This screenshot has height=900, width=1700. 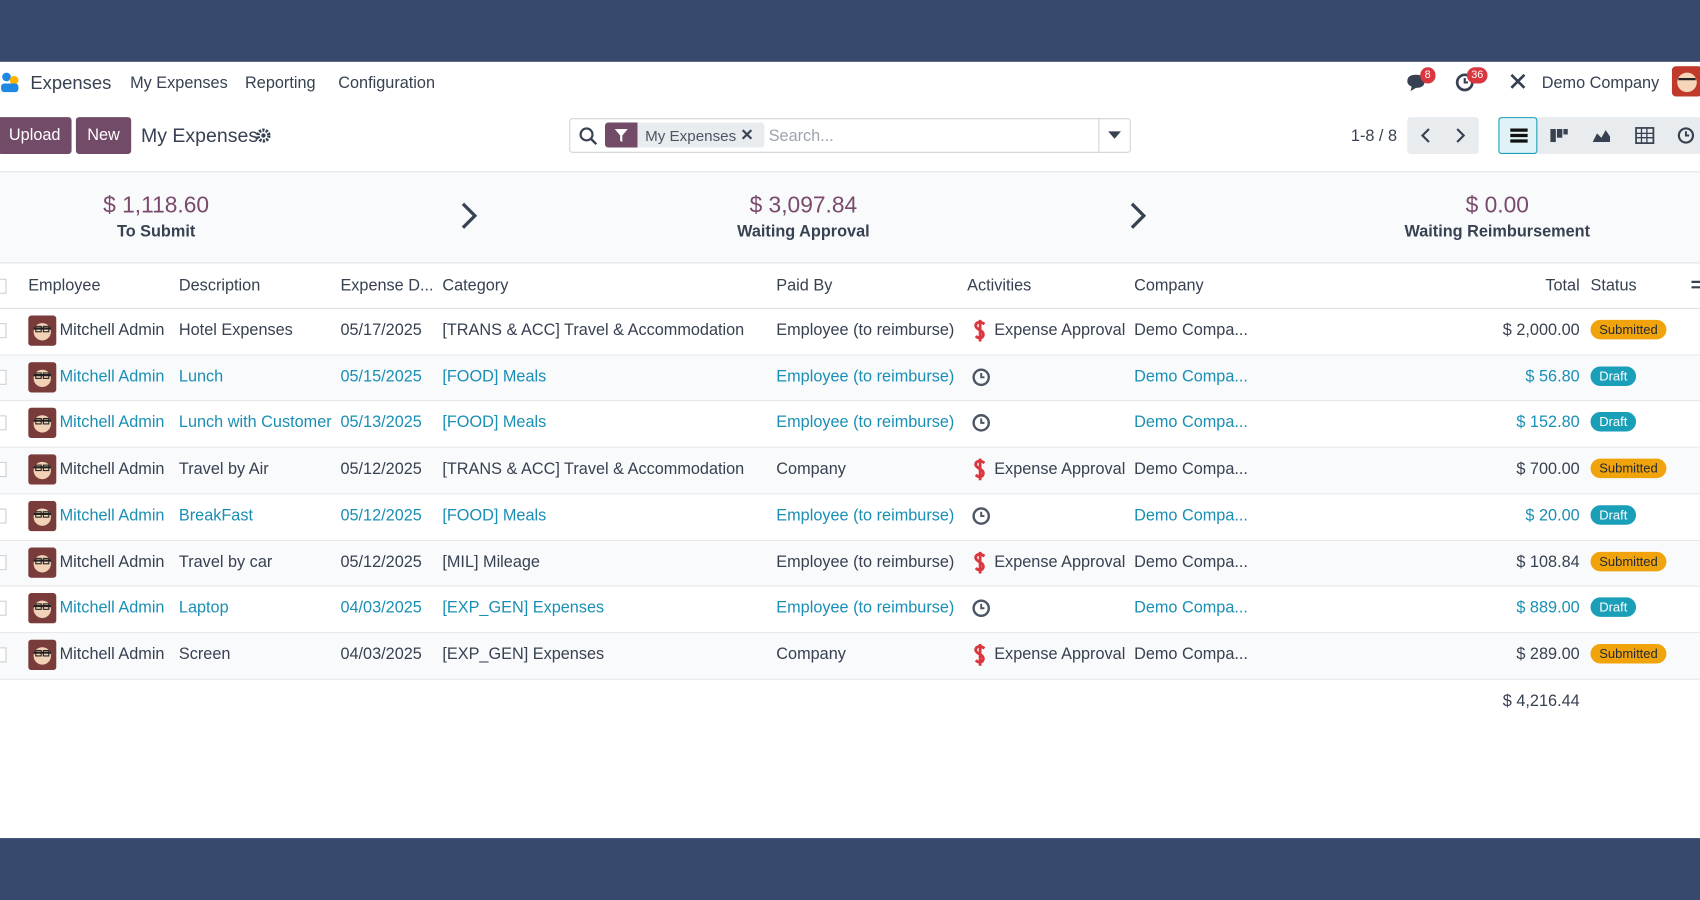 I want to click on column-header: Activities, so click(x=999, y=285).